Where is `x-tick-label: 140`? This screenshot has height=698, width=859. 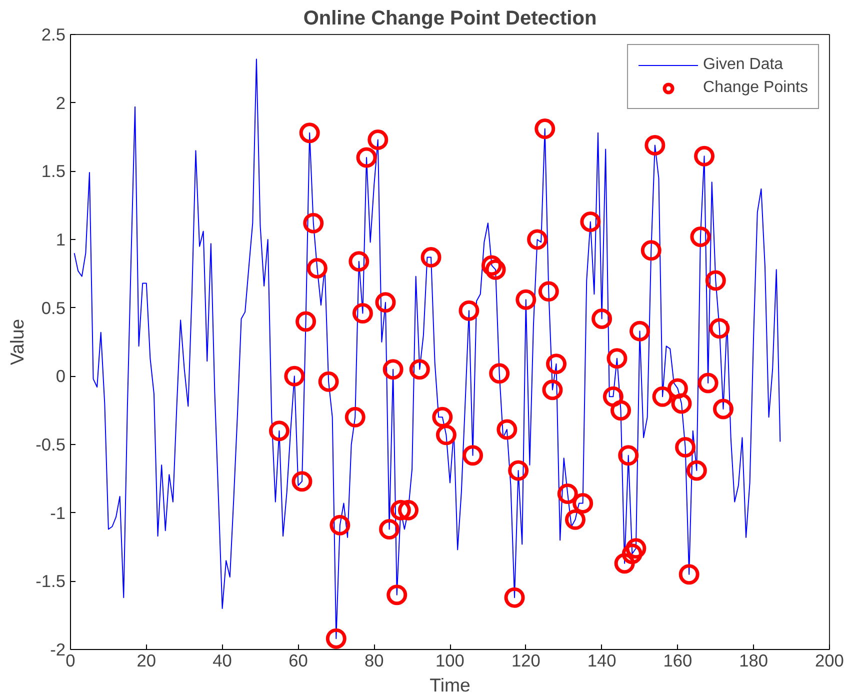 x-tick-label: 140 is located at coordinates (601, 660).